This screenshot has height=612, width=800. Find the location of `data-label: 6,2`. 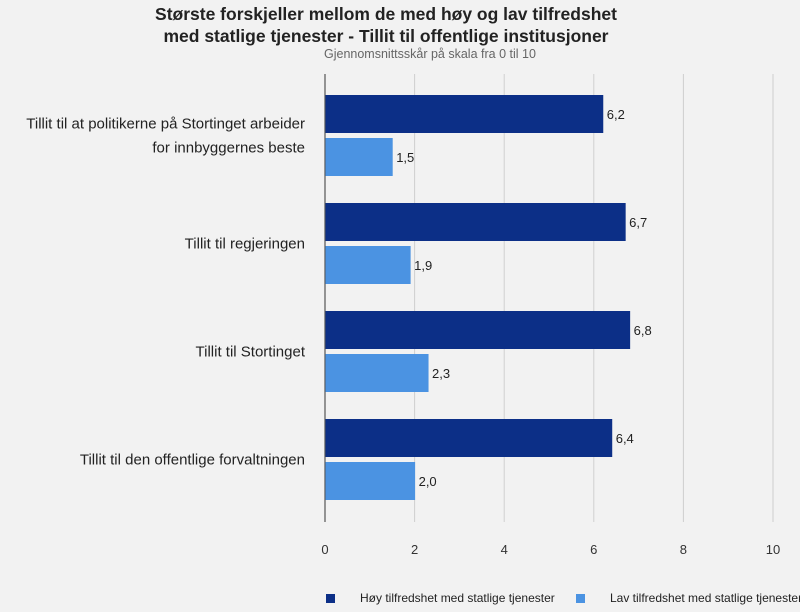

data-label: 6,2 is located at coordinates (616, 114).